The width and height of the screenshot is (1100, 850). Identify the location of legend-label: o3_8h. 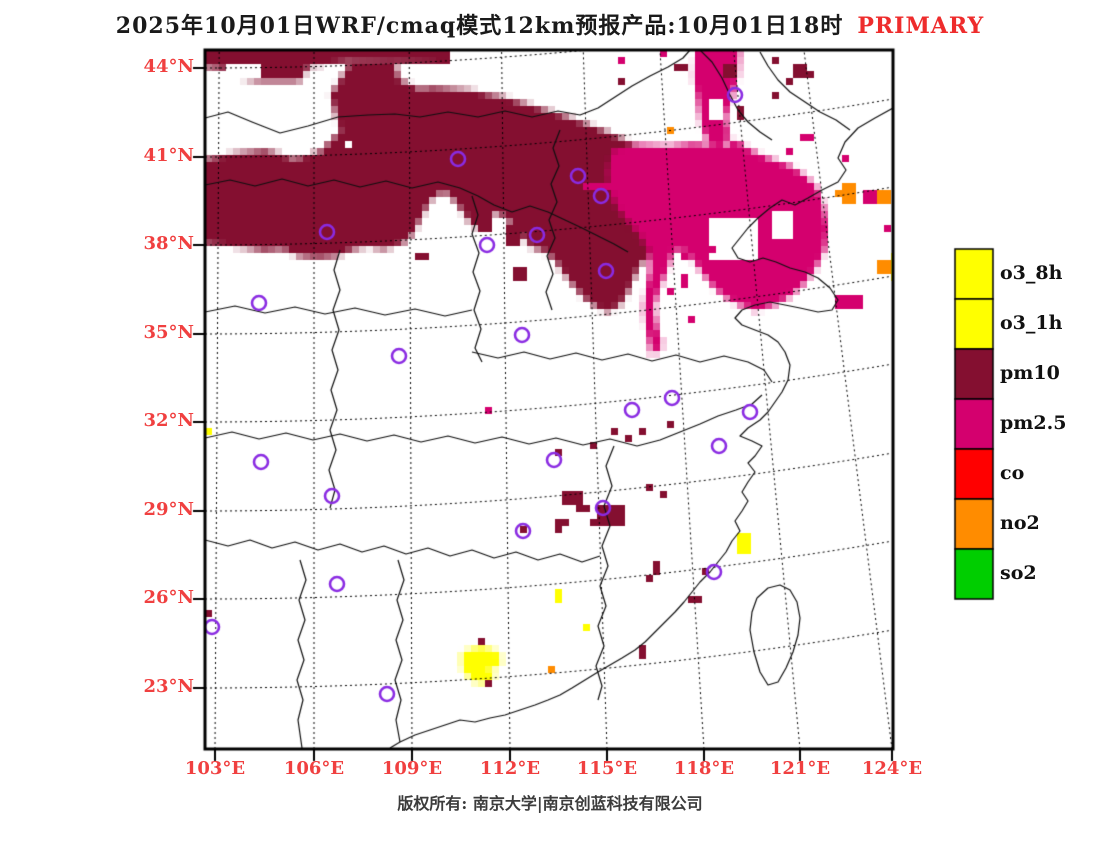
(1031, 273).